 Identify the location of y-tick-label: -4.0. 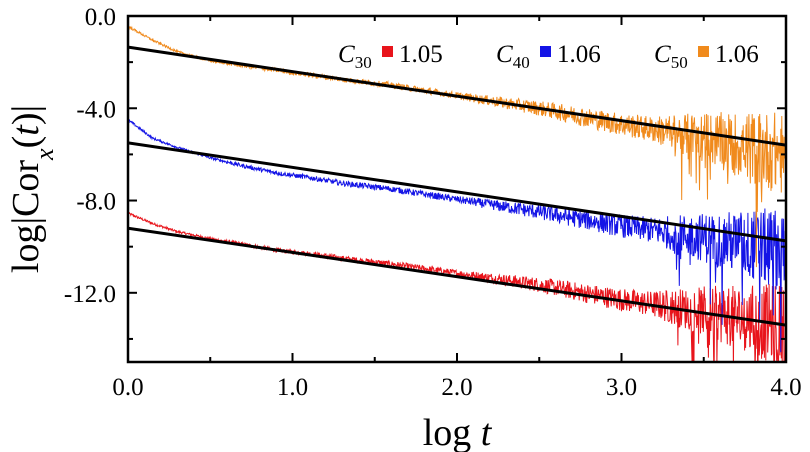
(96, 109).